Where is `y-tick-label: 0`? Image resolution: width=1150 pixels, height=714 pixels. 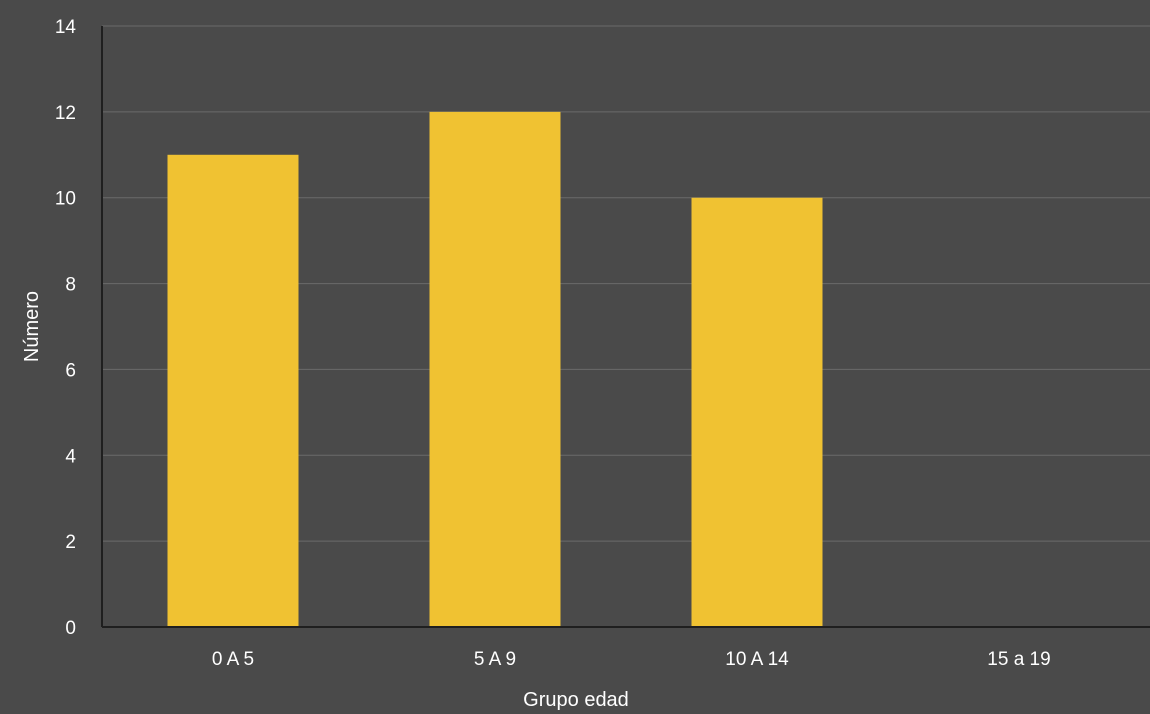 y-tick-label: 0 is located at coordinates (70, 628).